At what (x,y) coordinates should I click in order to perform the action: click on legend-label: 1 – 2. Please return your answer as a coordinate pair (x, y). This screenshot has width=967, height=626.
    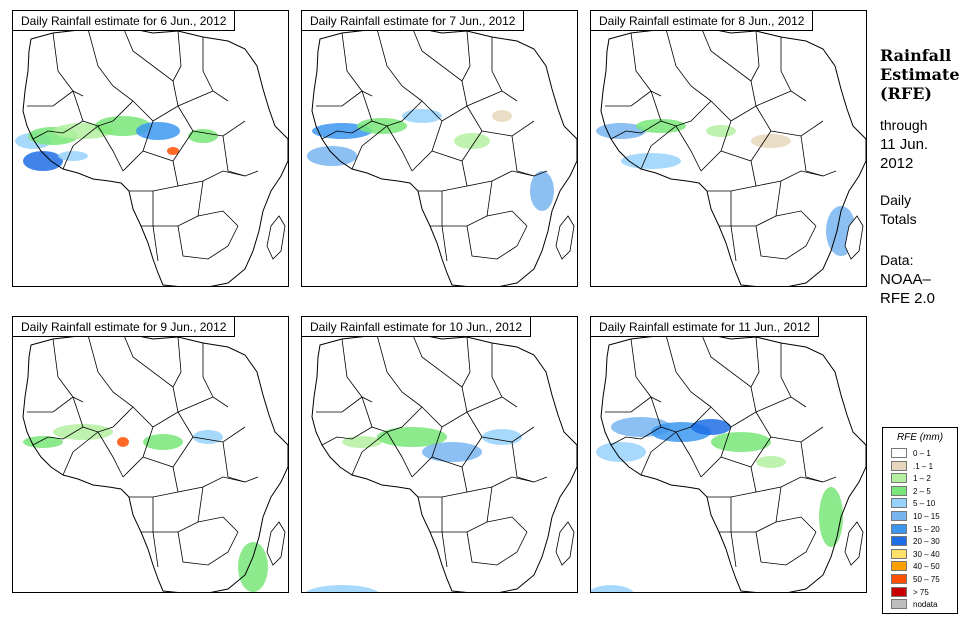
    Looking at the image, I should click on (922, 479).